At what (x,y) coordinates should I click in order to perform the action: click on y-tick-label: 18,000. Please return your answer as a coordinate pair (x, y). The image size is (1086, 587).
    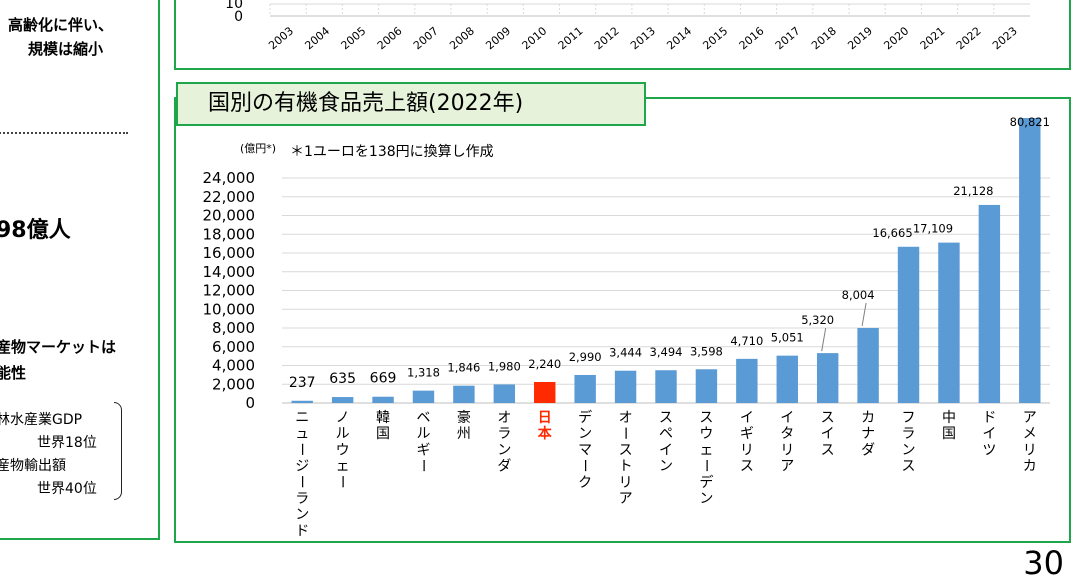
    Looking at the image, I should click on (229, 234).